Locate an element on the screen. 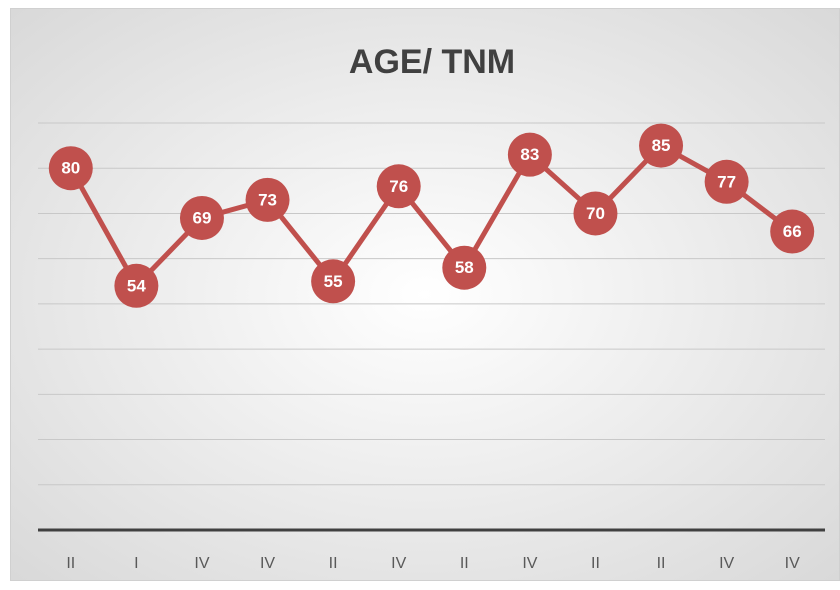 The height and width of the screenshot is (590, 840). data-label: 55 is located at coordinates (333, 281).